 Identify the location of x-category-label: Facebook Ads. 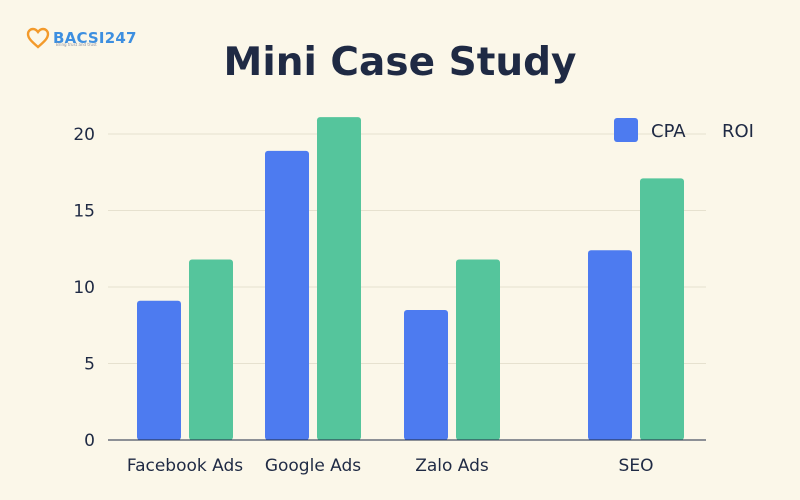
(185, 466).